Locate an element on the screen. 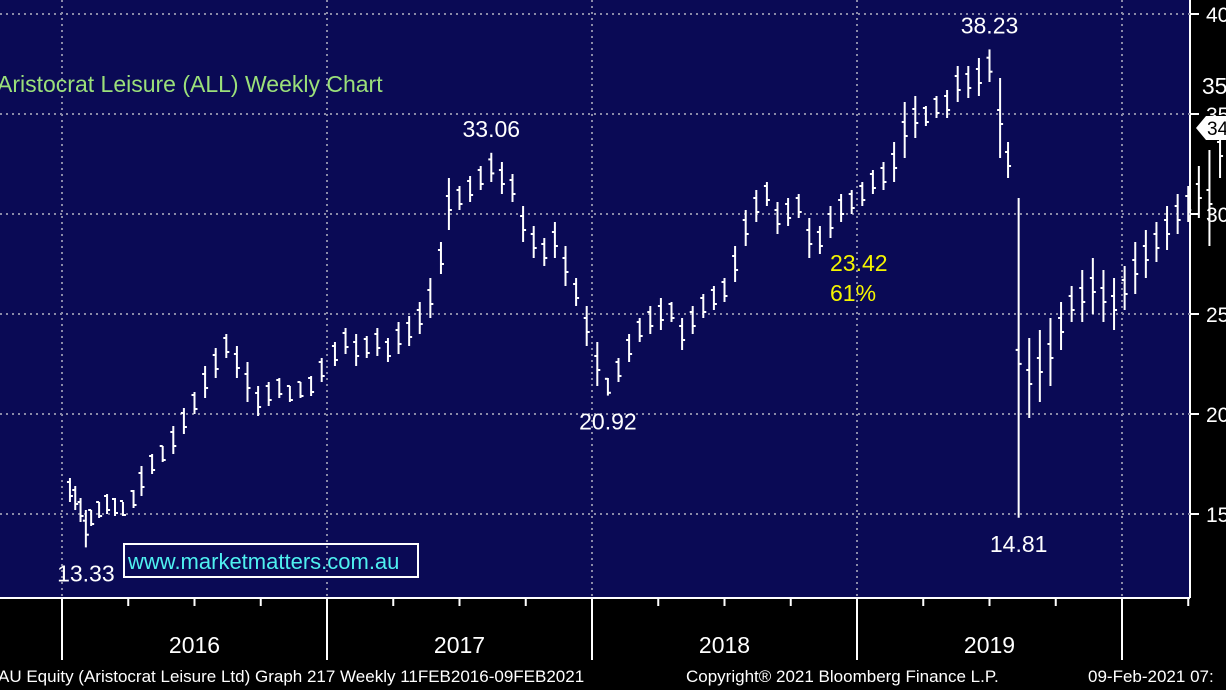 The image size is (1226, 690). chart-title: Aristocrat Leisure (ALL) Weekly Chart is located at coordinates (191, 84).